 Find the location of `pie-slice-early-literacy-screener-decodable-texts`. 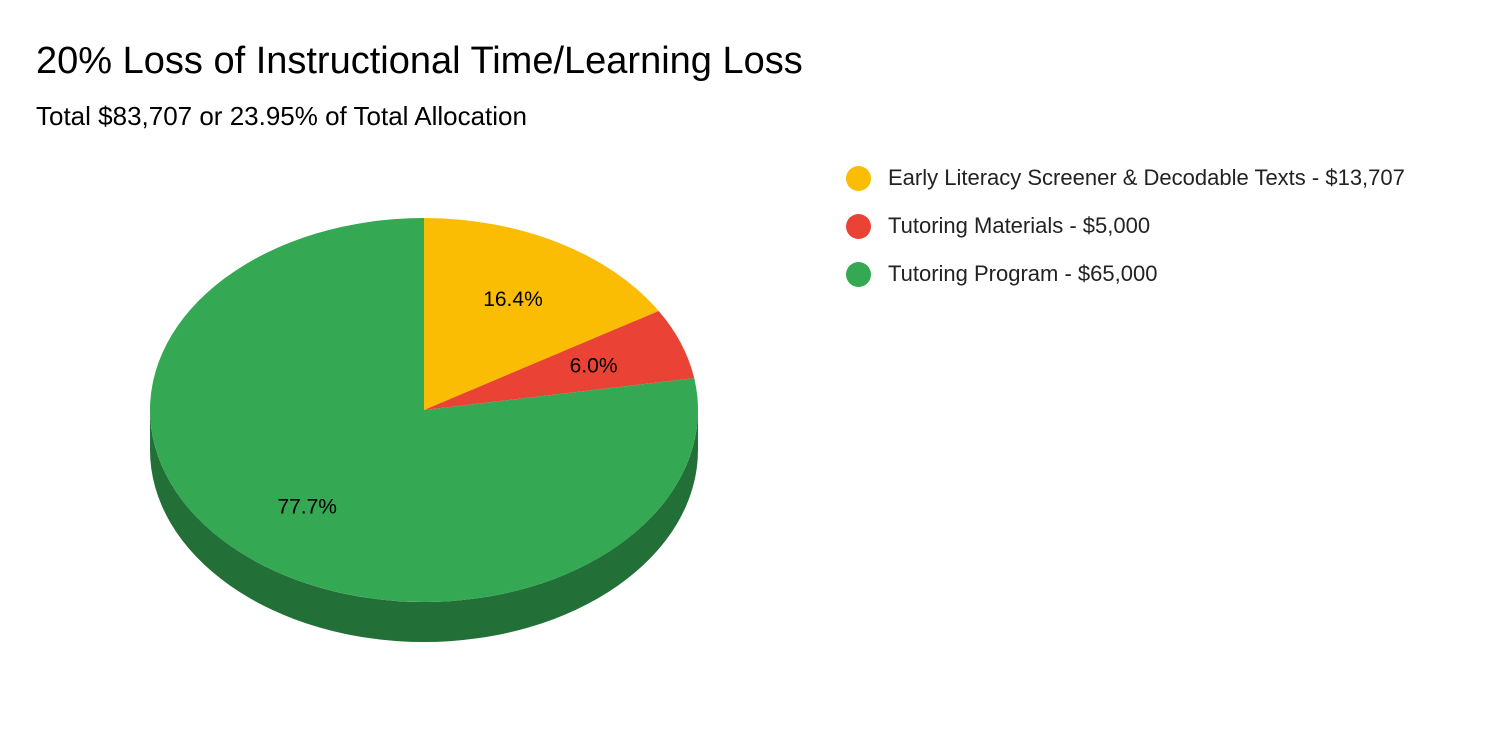

pie-slice-early-literacy-screener-decodable-texts is located at coordinates (541, 314).